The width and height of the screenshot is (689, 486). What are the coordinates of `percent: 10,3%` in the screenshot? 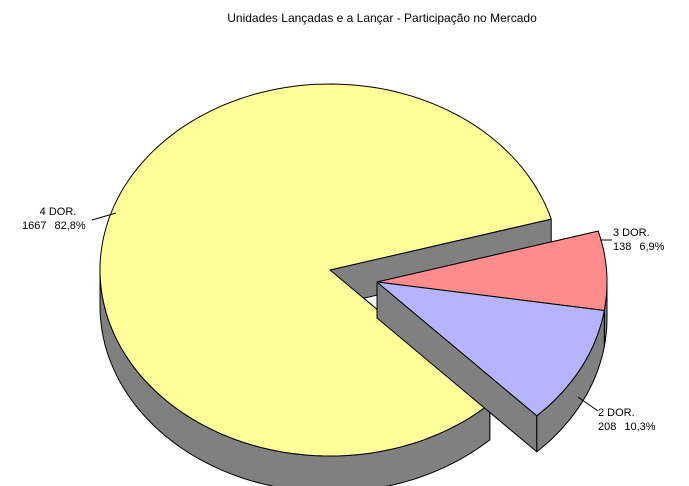 It's located at (639, 427).